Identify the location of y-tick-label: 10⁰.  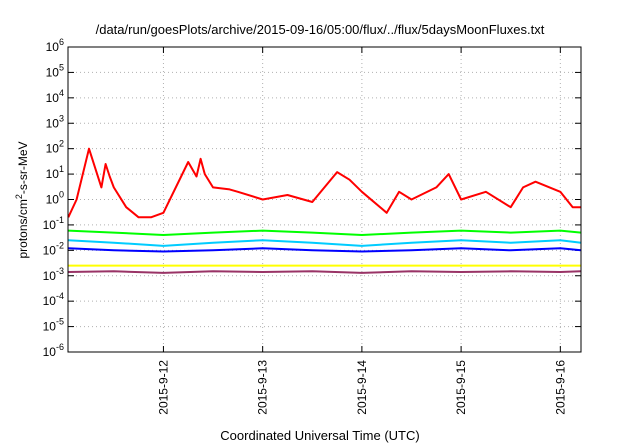
(55, 198).